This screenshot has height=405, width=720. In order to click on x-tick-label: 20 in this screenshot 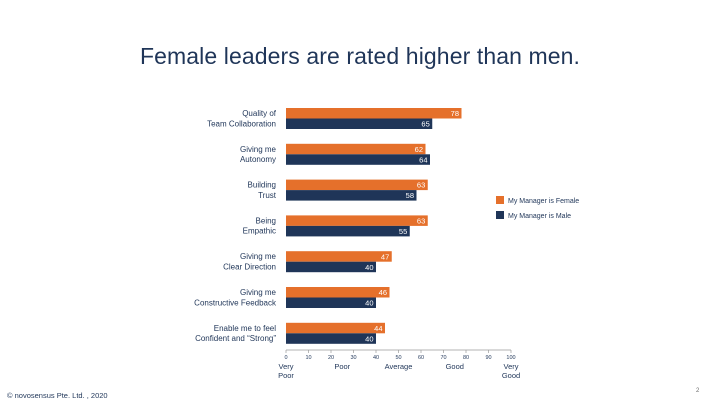, I will do `click(331, 358)`.